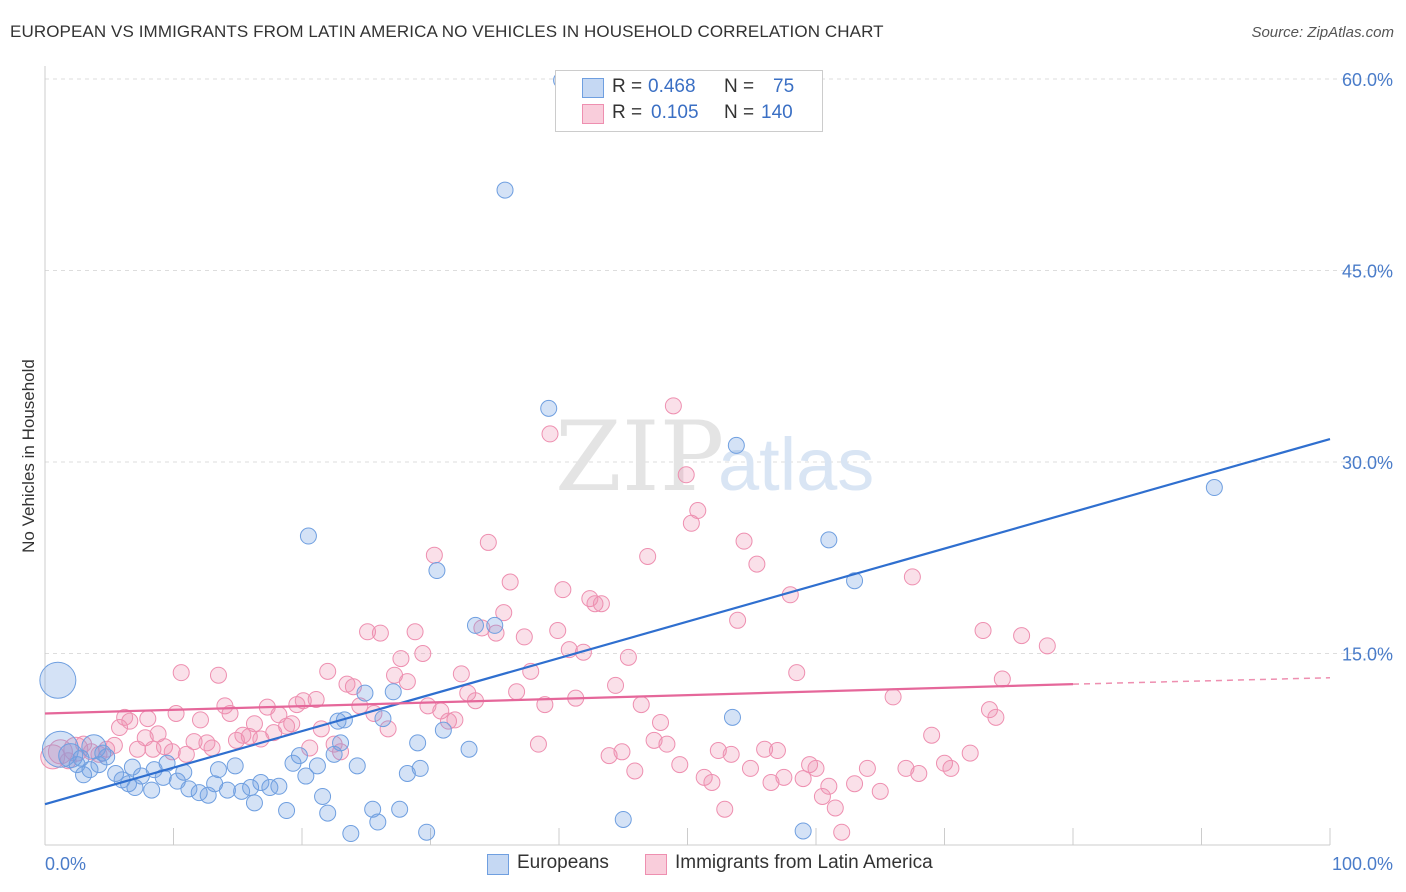 The height and width of the screenshot is (892, 1406). Describe the element at coordinates (28, 456) in the screenshot. I see `y-axis-title: No Vehicles in Household` at that location.